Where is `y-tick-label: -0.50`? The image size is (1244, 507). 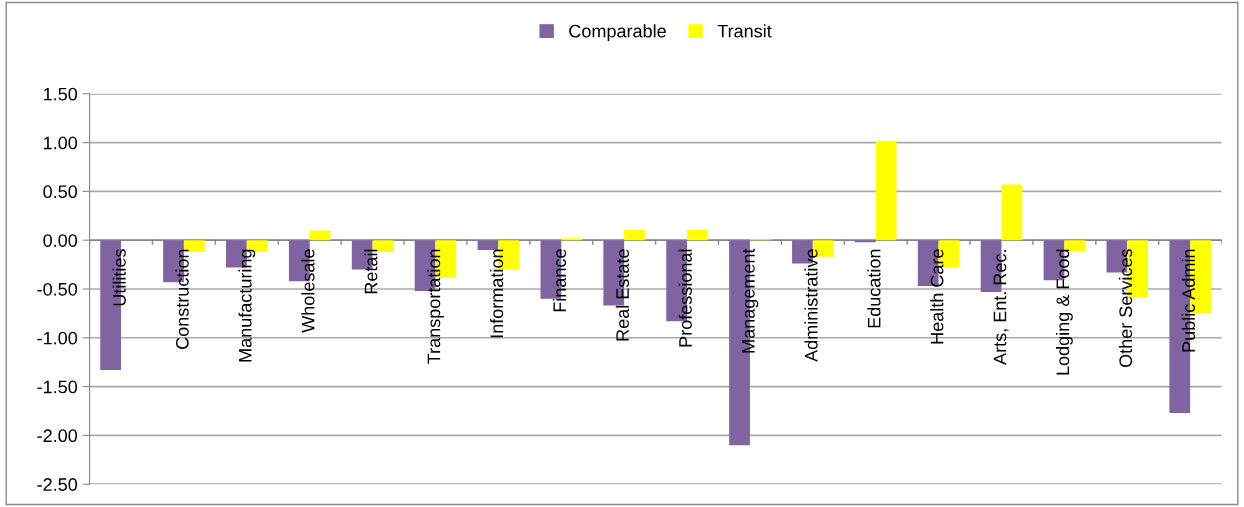
y-tick-label: -0.50 is located at coordinates (57, 289).